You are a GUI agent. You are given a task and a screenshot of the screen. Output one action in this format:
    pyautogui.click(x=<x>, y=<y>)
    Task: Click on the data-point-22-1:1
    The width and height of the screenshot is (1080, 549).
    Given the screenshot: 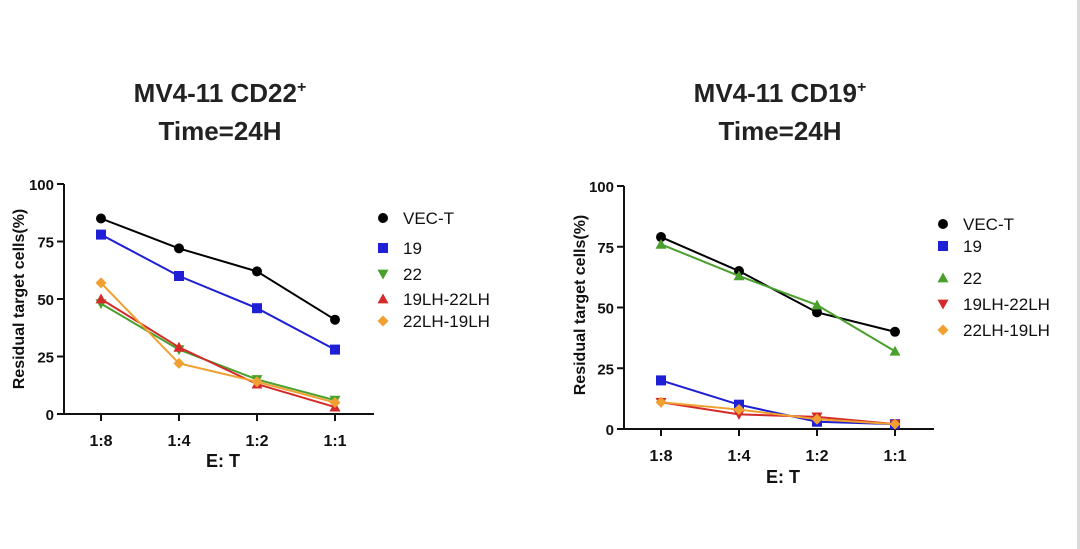 What is the action you would take?
    pyautogui.click(x=895, y=350)
    